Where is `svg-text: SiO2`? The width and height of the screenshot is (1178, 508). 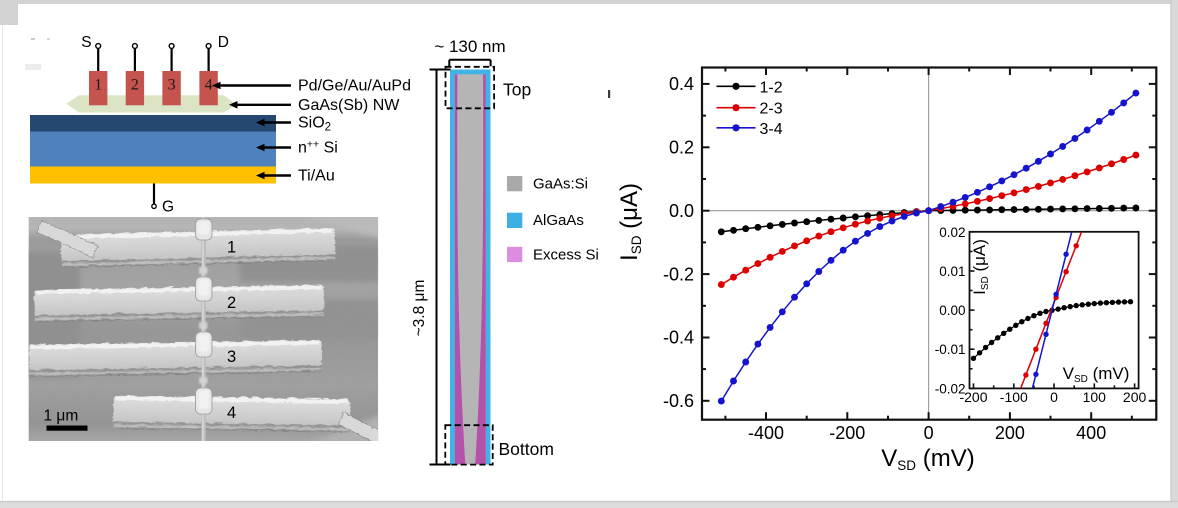 svg-text: SiO2 is located at coordinates (314, 124).